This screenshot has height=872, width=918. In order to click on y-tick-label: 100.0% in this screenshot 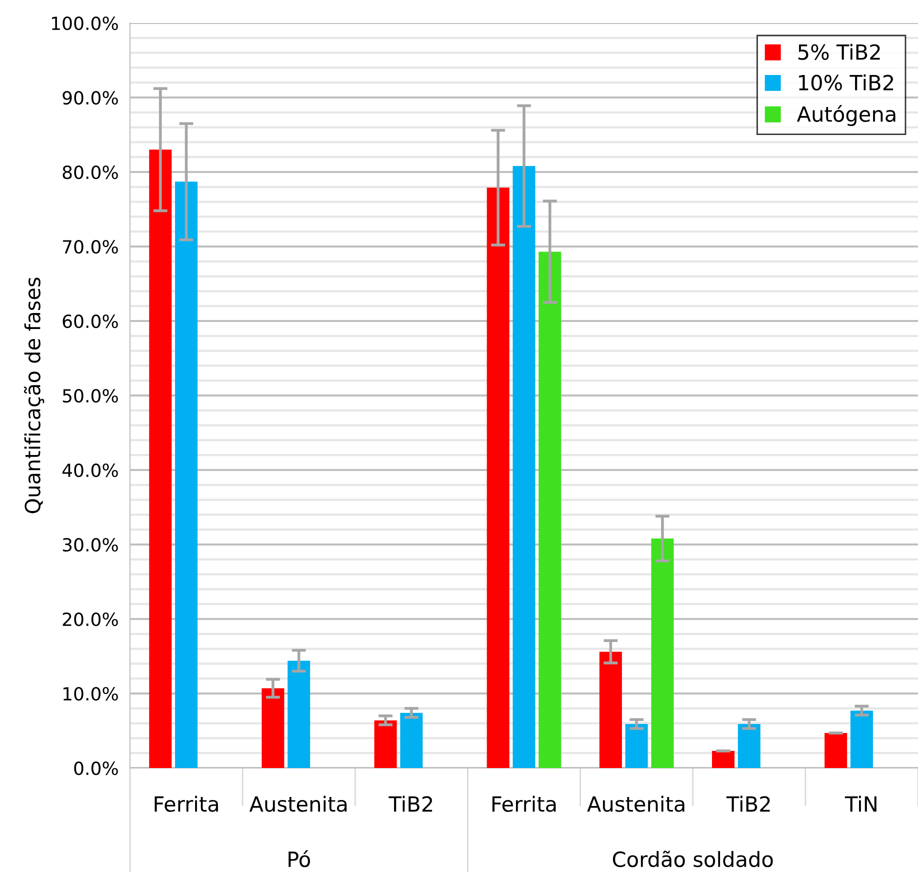, I will do `click(85, 23)`.